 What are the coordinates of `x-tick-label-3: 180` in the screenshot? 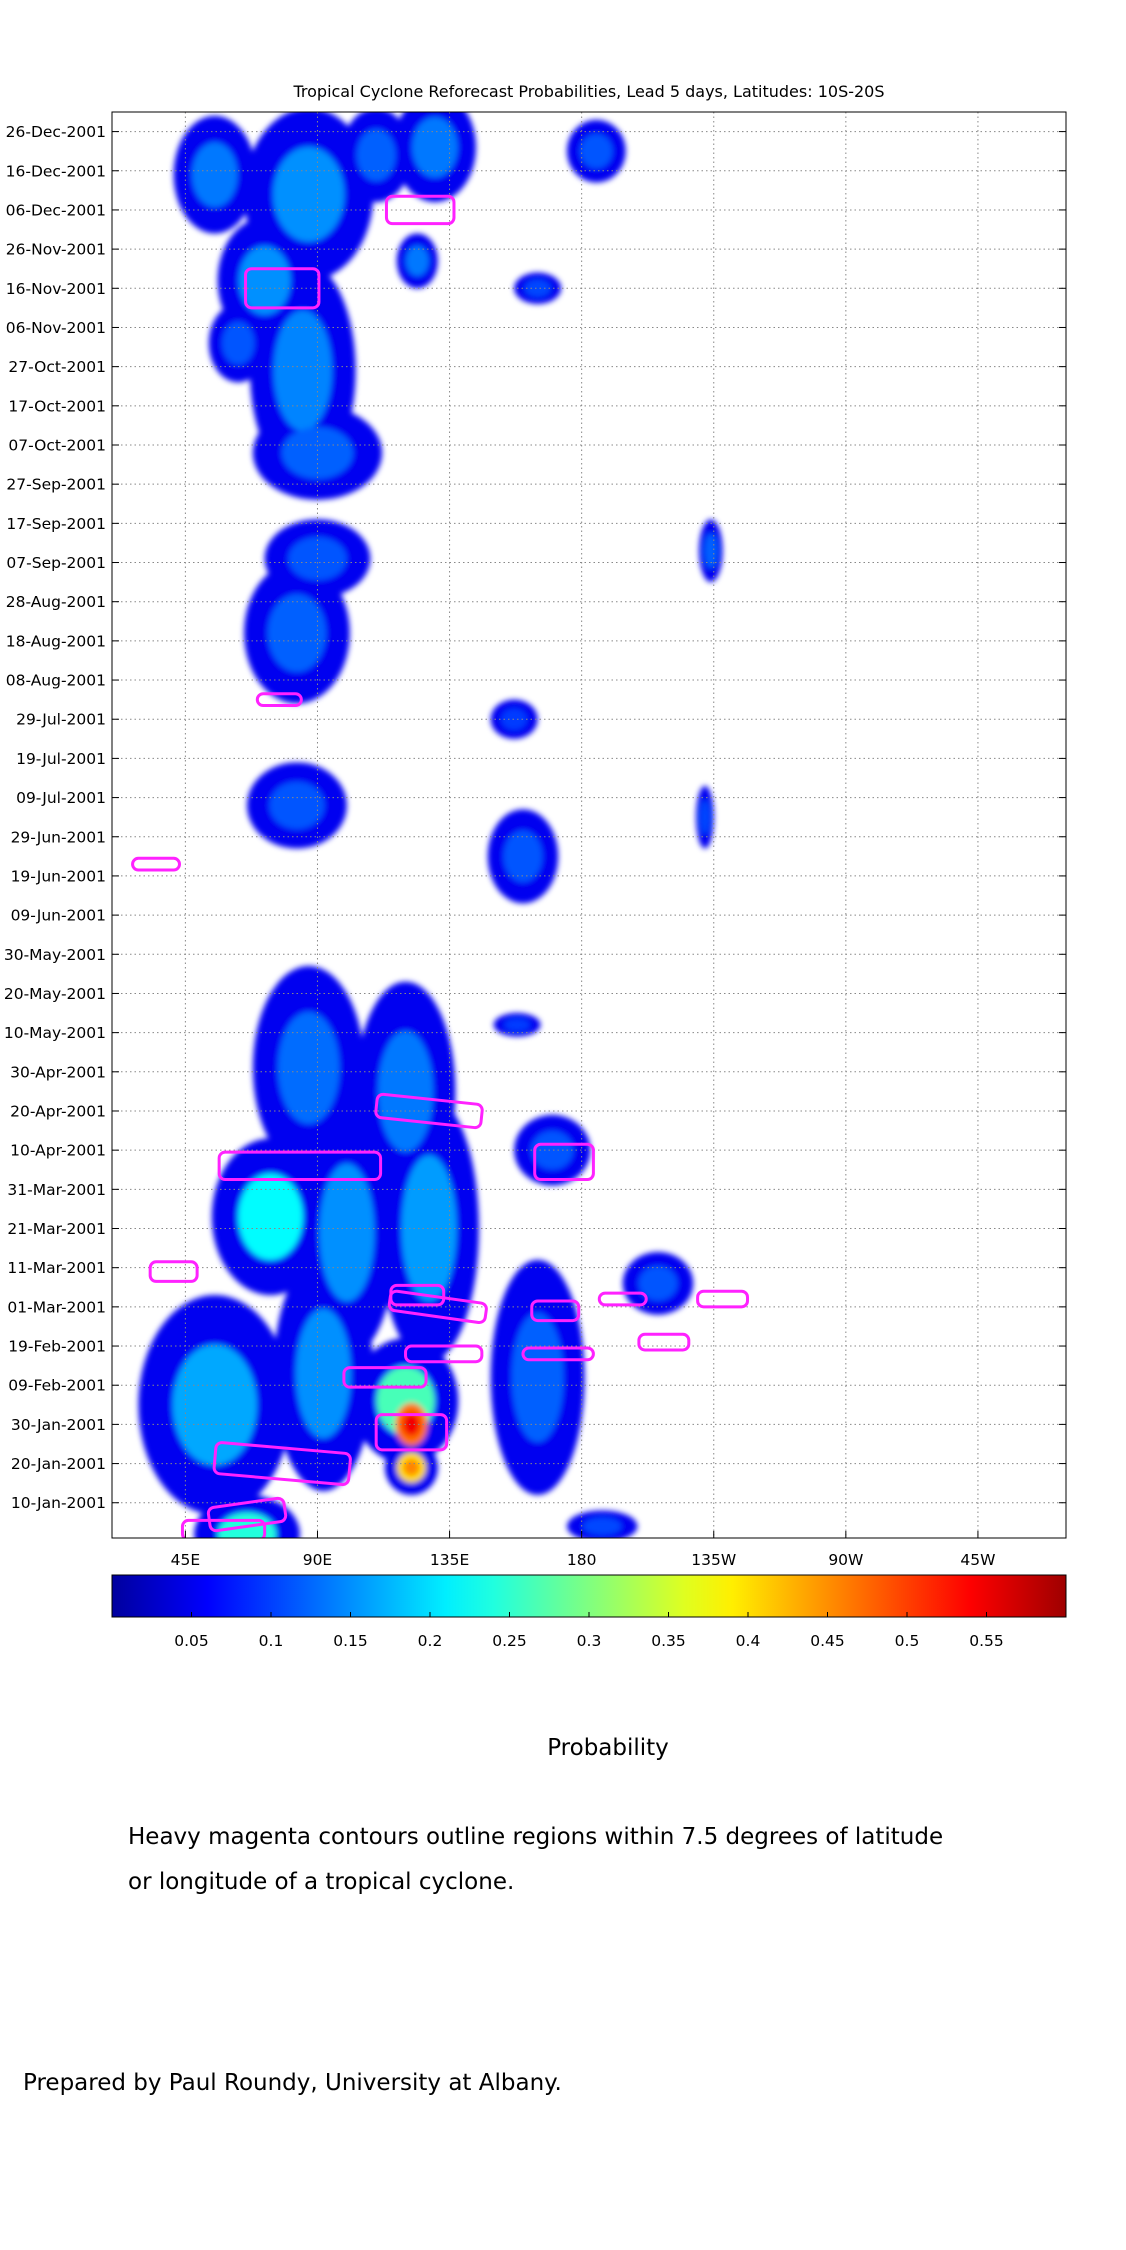 It's located at (582, 1560).